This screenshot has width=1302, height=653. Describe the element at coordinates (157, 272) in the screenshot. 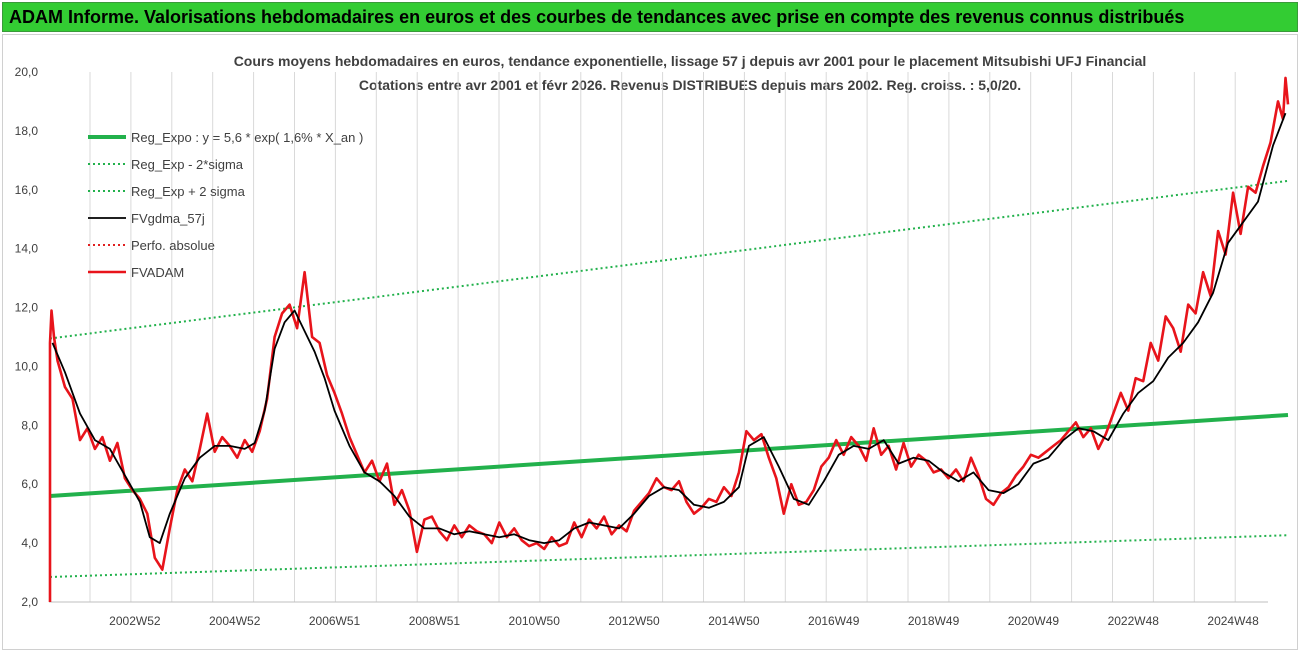

I see `legend-label: FVADAM` at that location.